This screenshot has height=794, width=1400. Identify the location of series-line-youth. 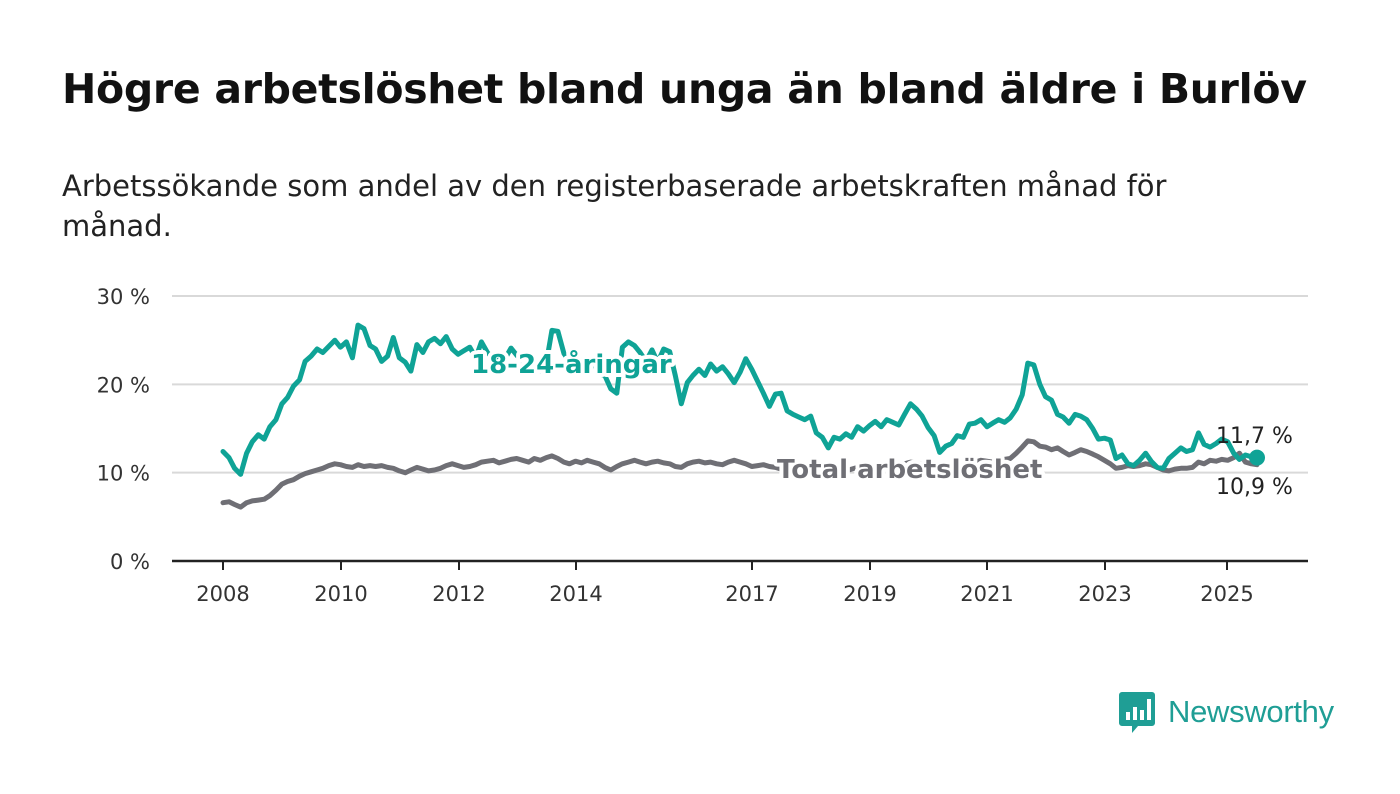
(740, 399).